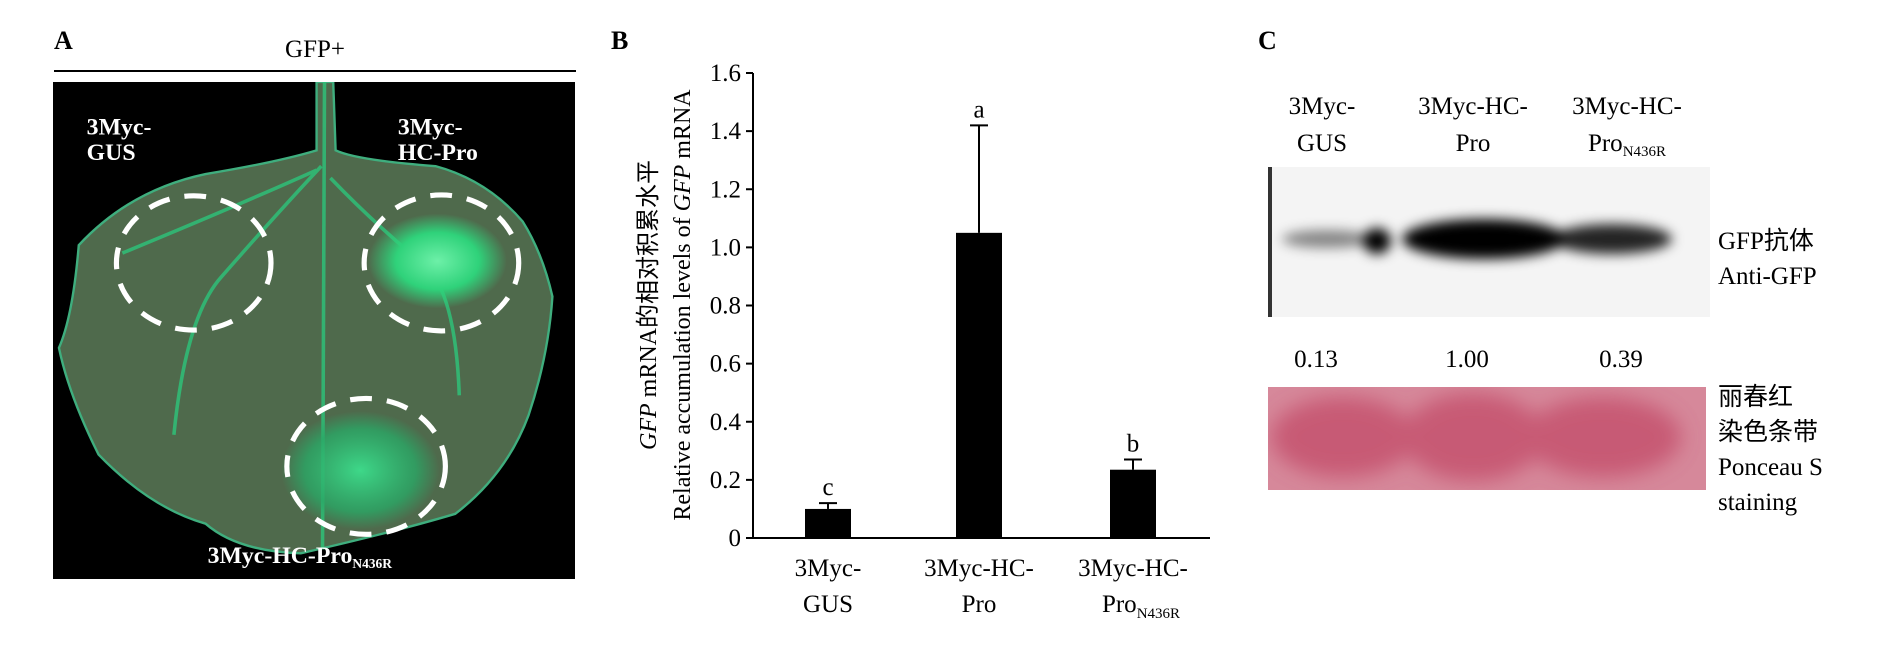 The height and width of the screenshot is (650, 1890). What do you see at coordinates (725, 73) in the screenshot?
I see `y-tick-label: 1.6` at bounding box center [725, 73].